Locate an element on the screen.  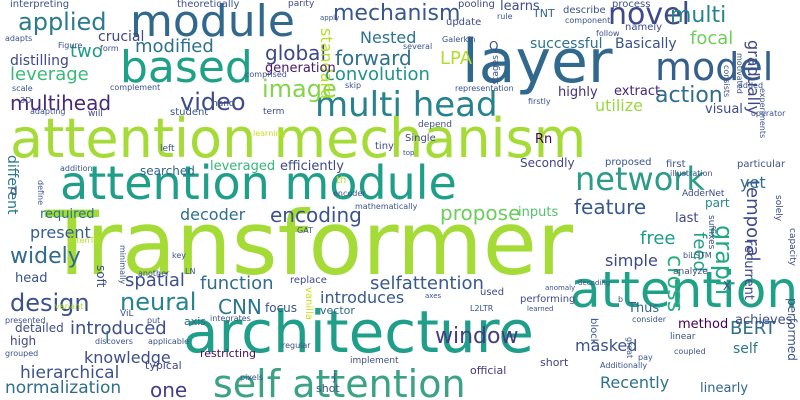
word-first: first is located at coordinates (676, 164).